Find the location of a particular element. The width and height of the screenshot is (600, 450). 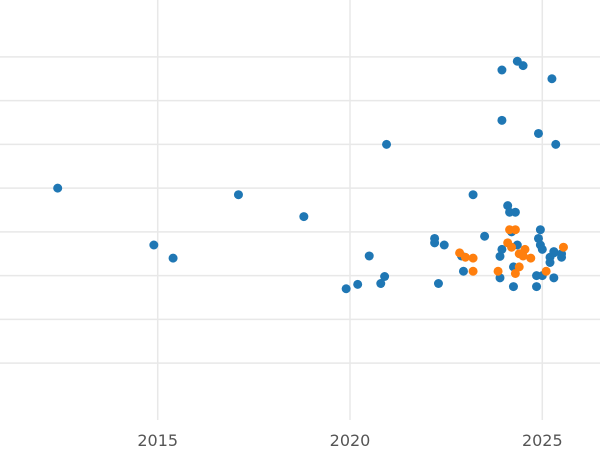

x-axis-tick-labels: 2015 2020 2025 is located at coordinates (349, 440).